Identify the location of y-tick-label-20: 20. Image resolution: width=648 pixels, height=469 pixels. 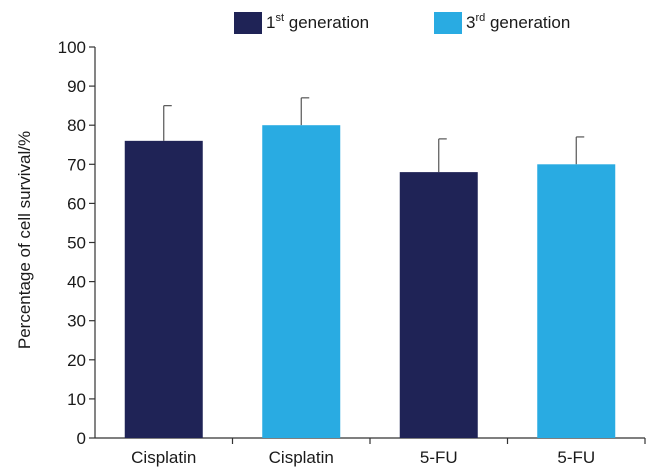
(76, 360).